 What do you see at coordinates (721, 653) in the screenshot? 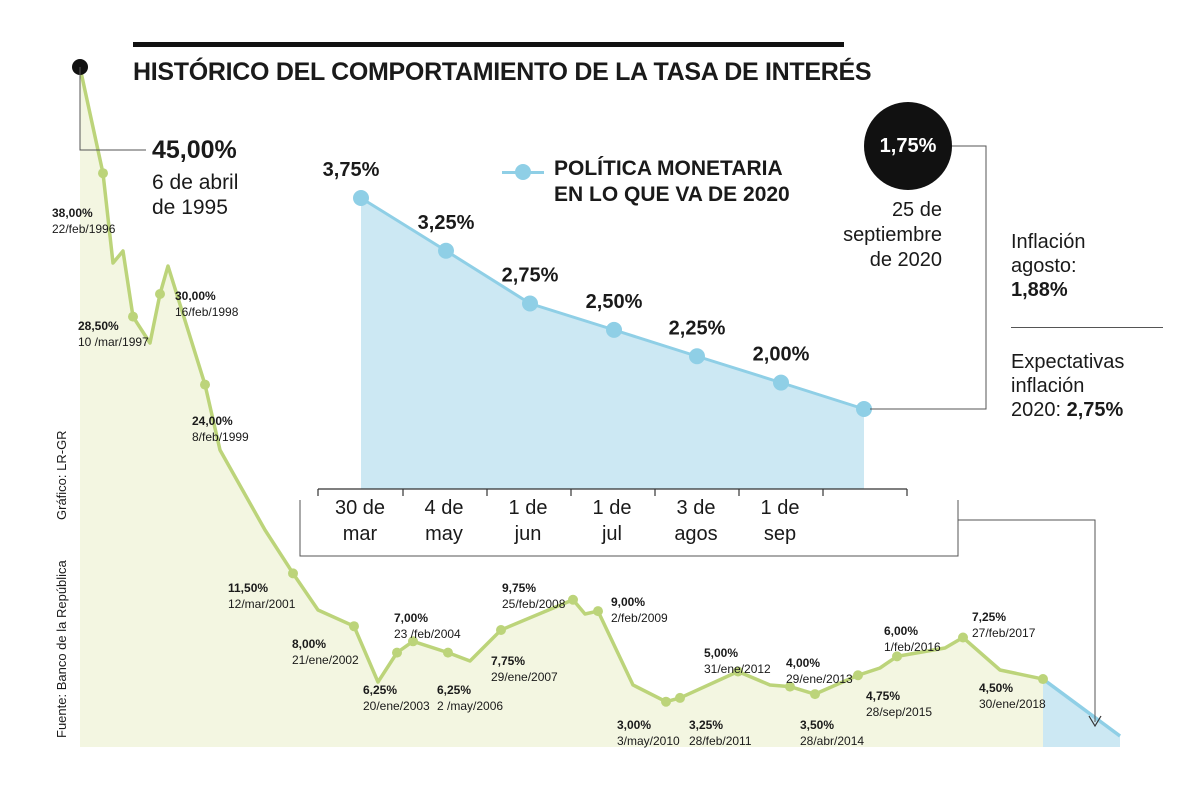
I see `history-value-label: 5,00%` at bounding box center [721, 653].